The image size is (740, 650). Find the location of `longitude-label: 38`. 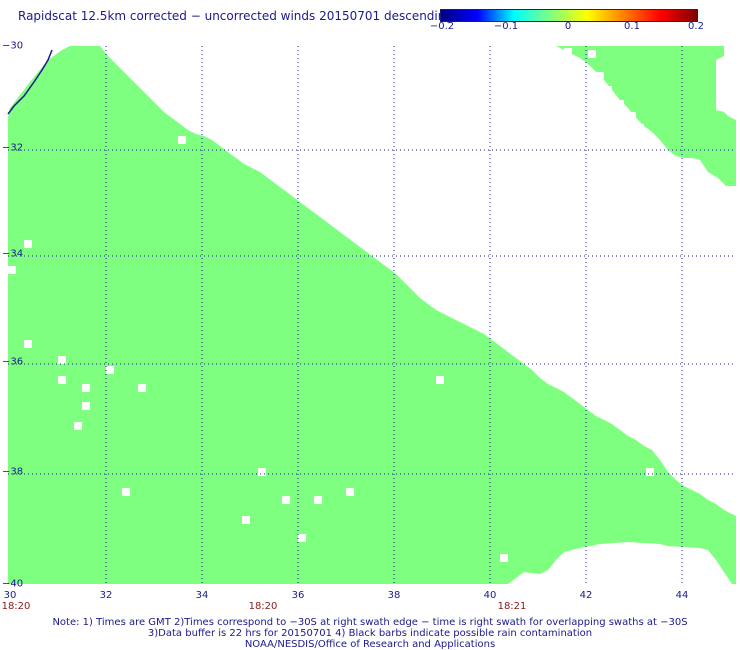

longitude-label: 38 is located at coordinates (394, 595).